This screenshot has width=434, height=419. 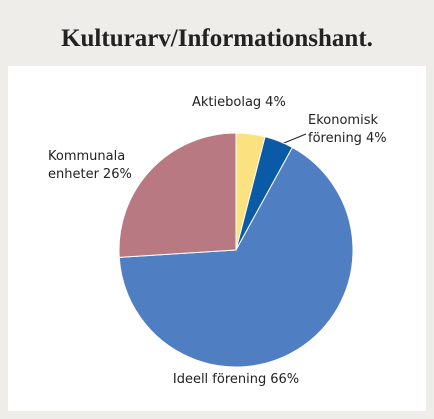 I want to click on slice-label: Aktiebolag 4%, so click(x=239, y=102).